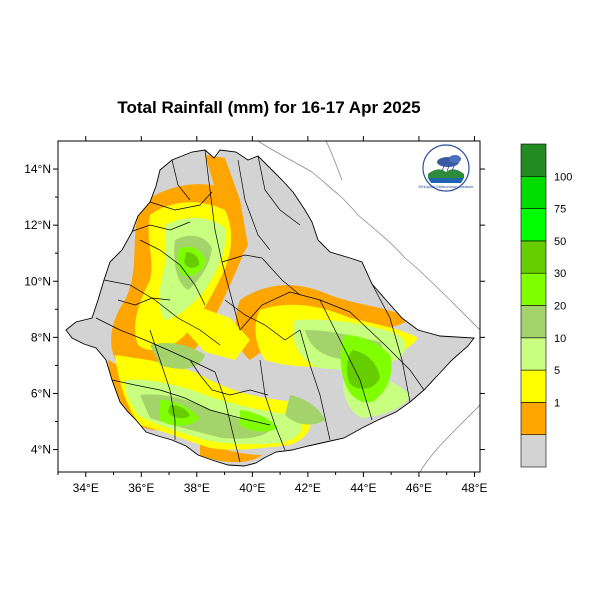 Image resolution: width=600 pixels, height=600 pixels. Describe the element at coordinates (252, 488) in the screenshot. I see `lon-tick-label: 40°E` at that location.